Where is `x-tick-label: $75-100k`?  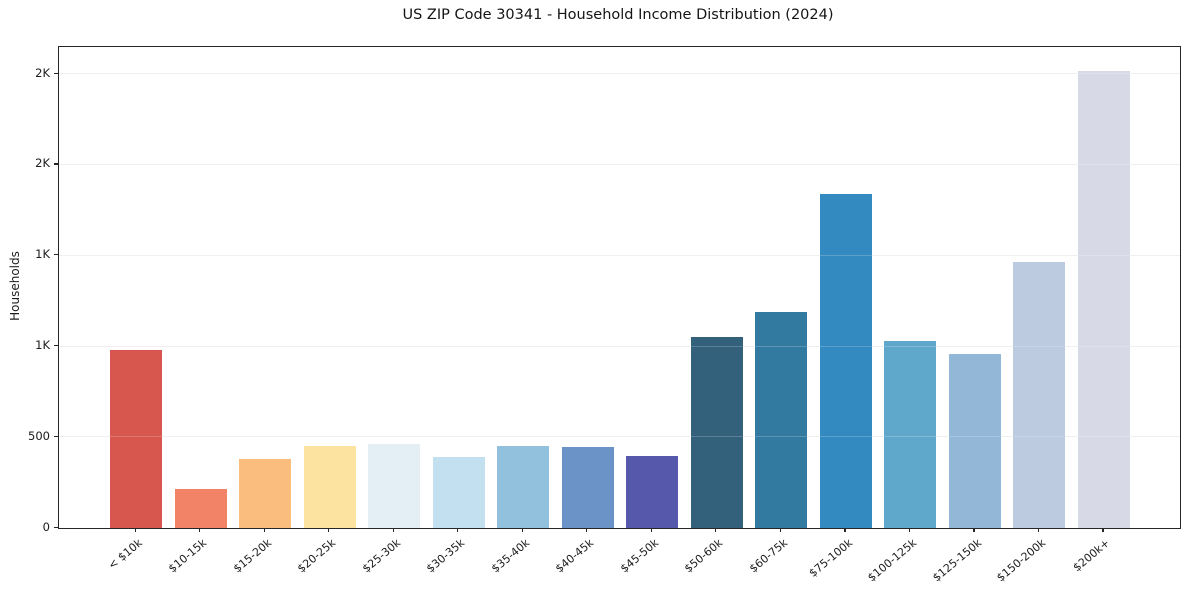 x-tick-label: $75-100k is located at coordinates (830, 558).